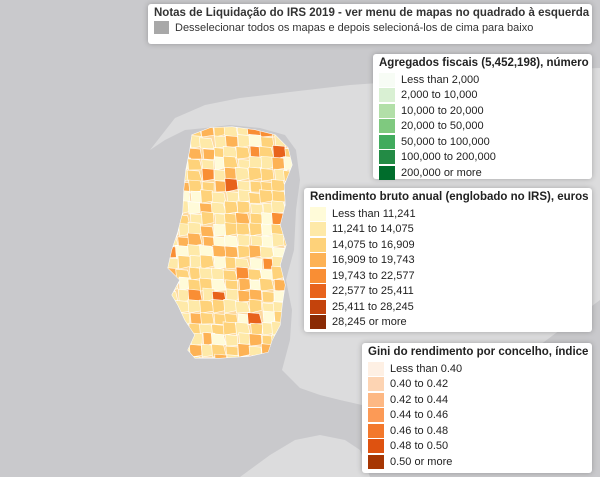 This screenshot has height=477, width=600. I want to click on legend-item: 16,909 to 19,743, so click(448, 261).